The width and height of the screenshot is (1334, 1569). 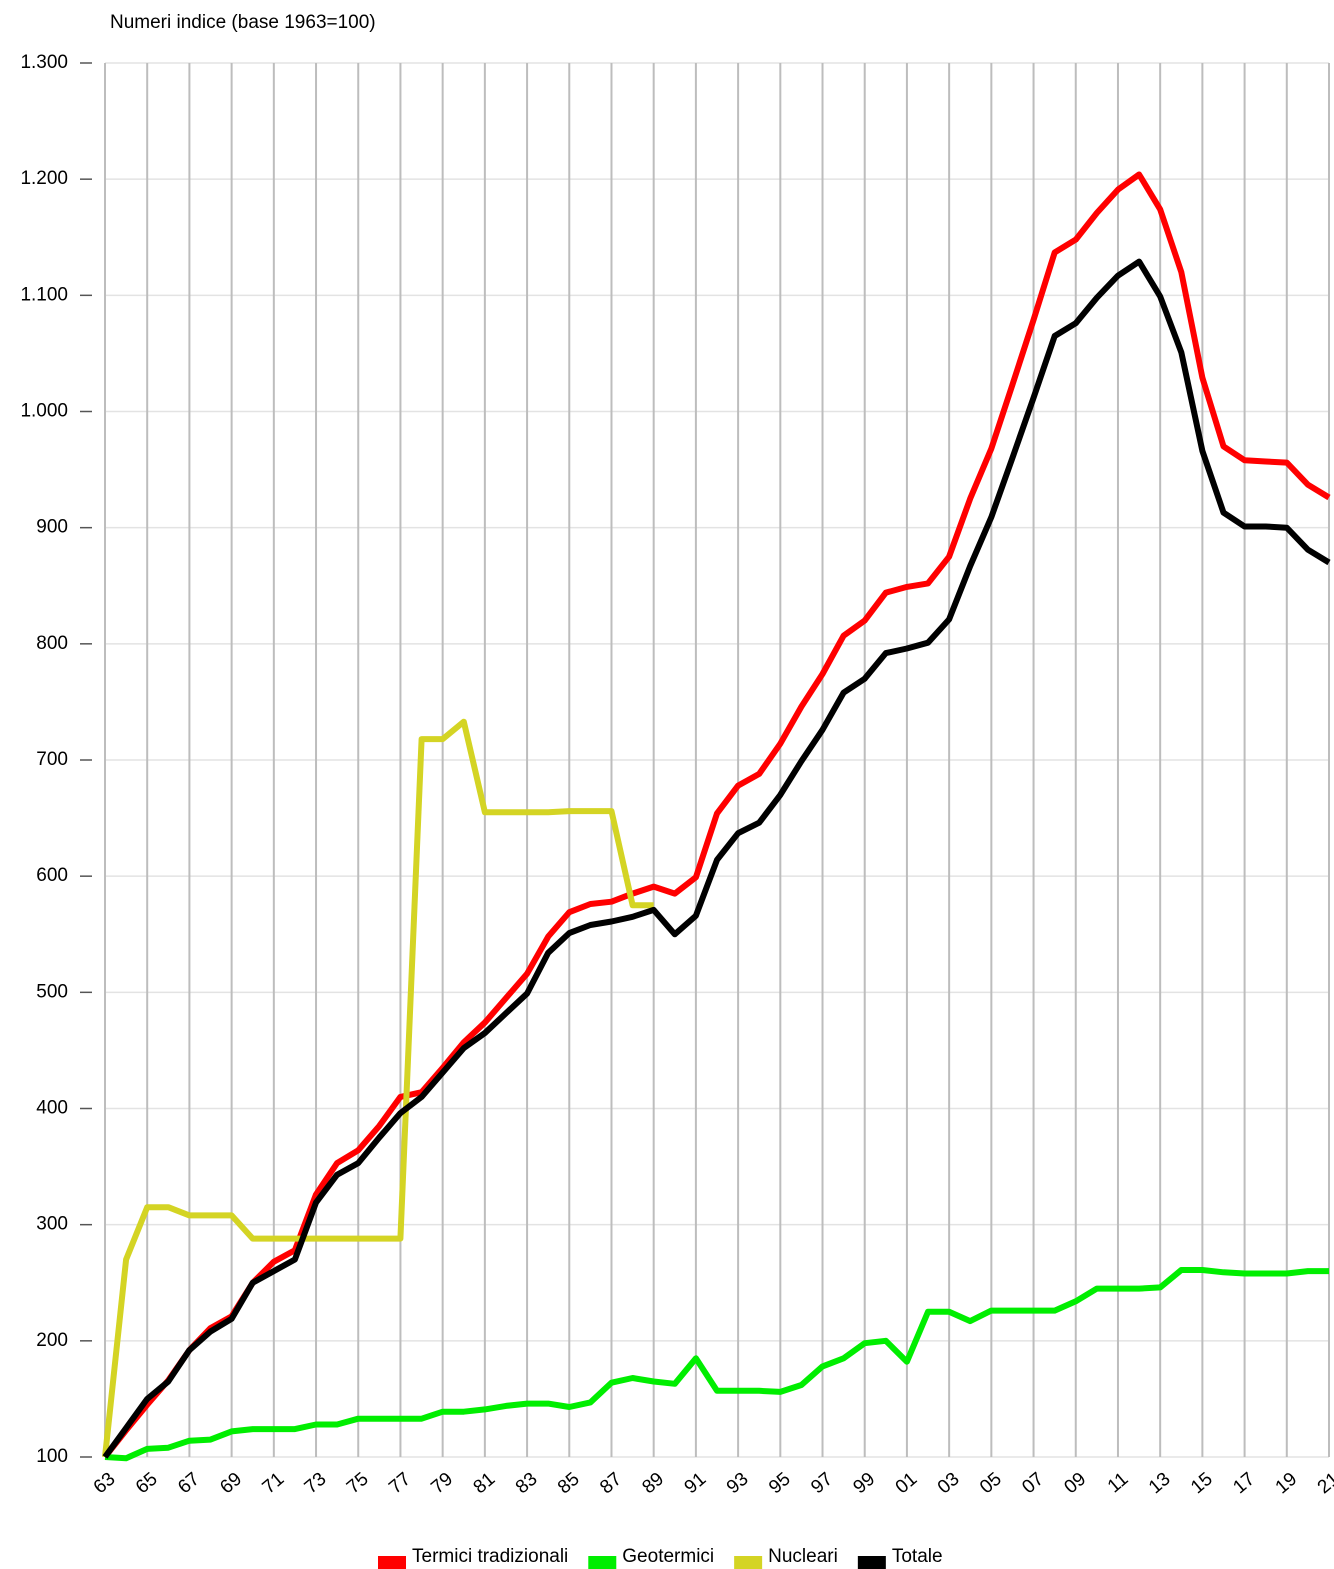 What do you see at coordinates (803, 1556) in the screenshot?
I see `legend-label: Nucleari` at bounding box center [803, 1556].